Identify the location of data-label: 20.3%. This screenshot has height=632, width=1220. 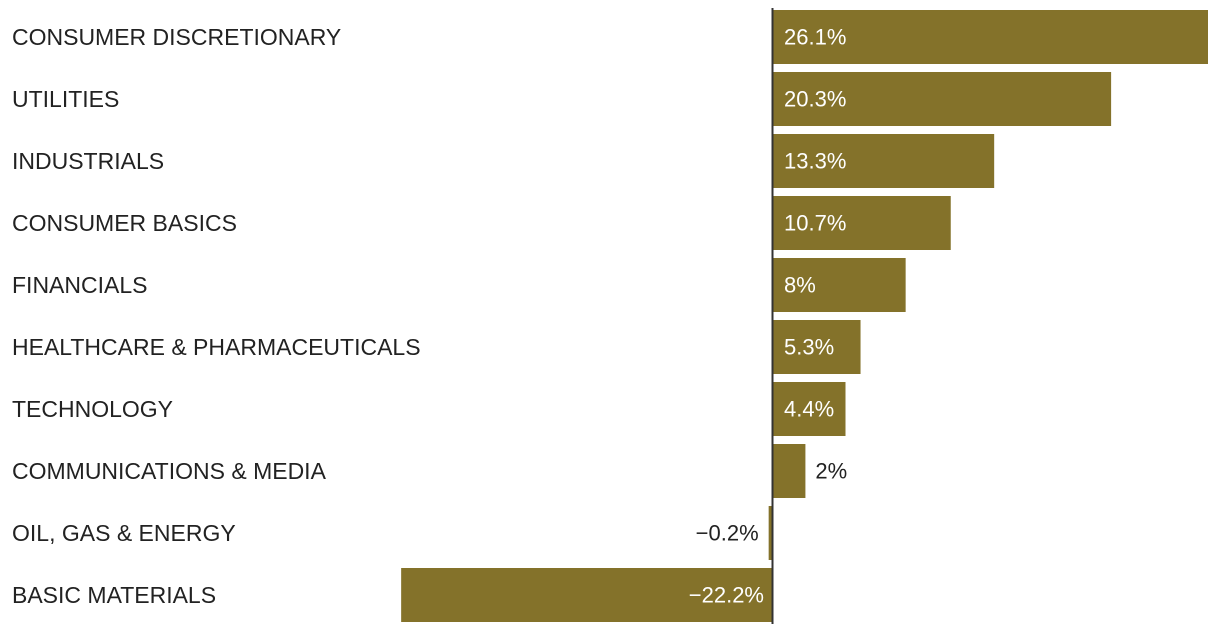
(815, 99).